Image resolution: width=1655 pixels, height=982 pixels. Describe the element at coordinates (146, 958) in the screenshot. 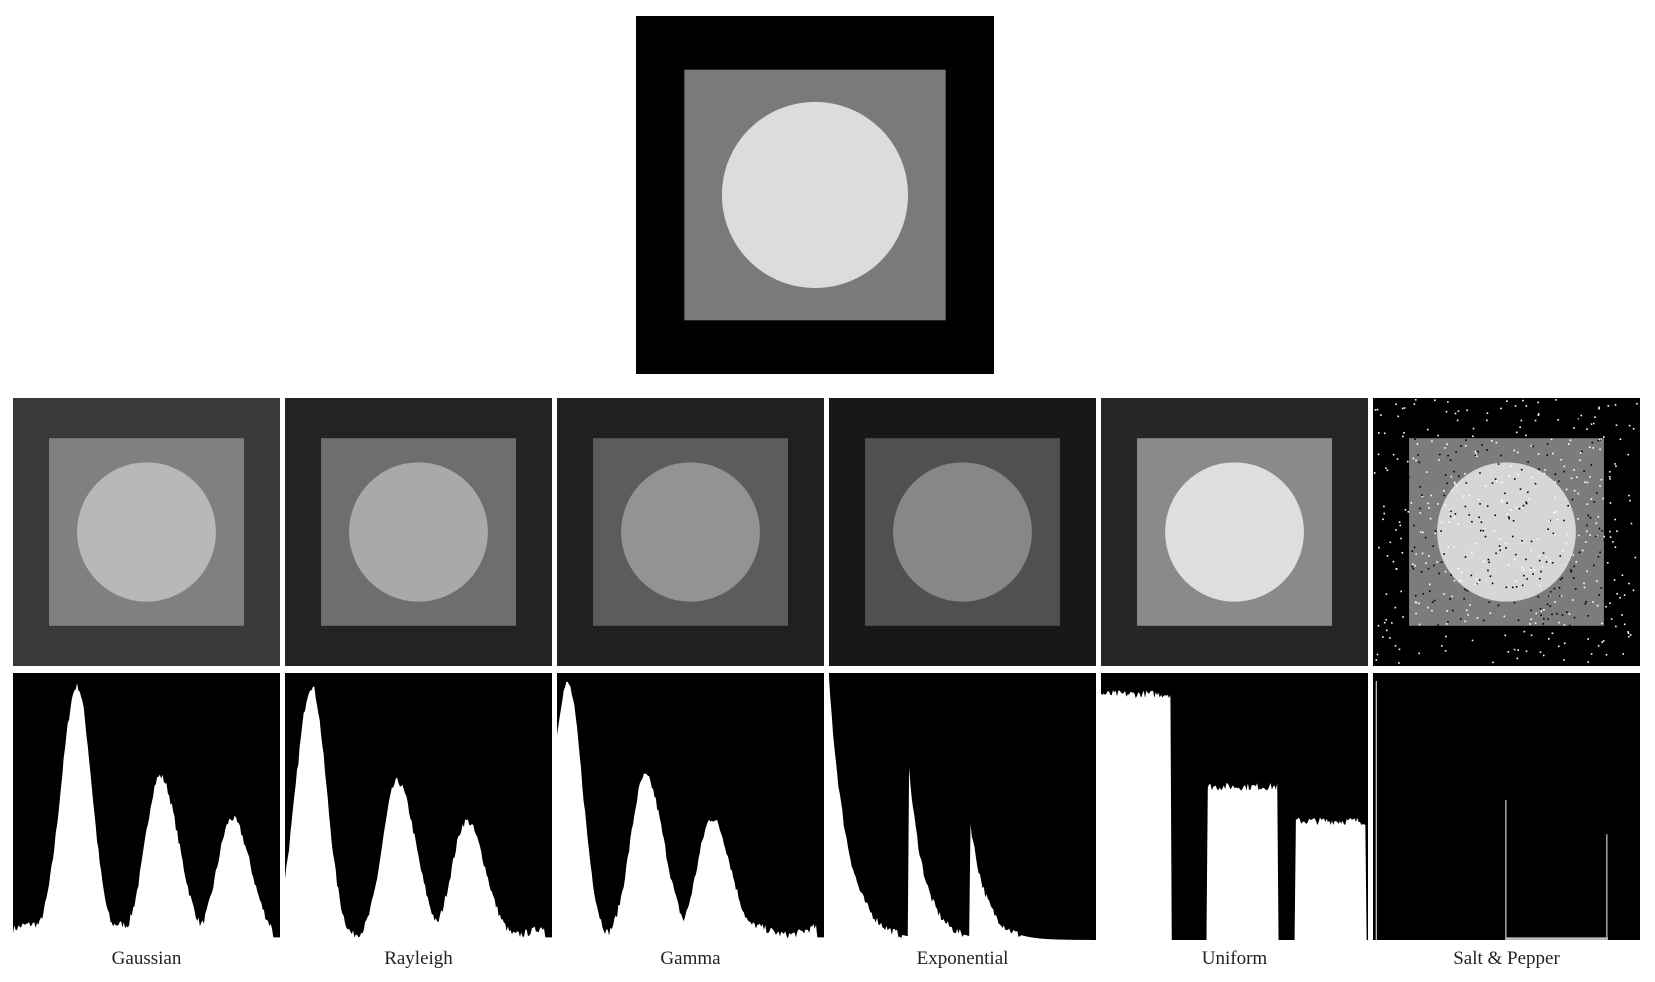

I see `noise-label: Gaussian` at that location.